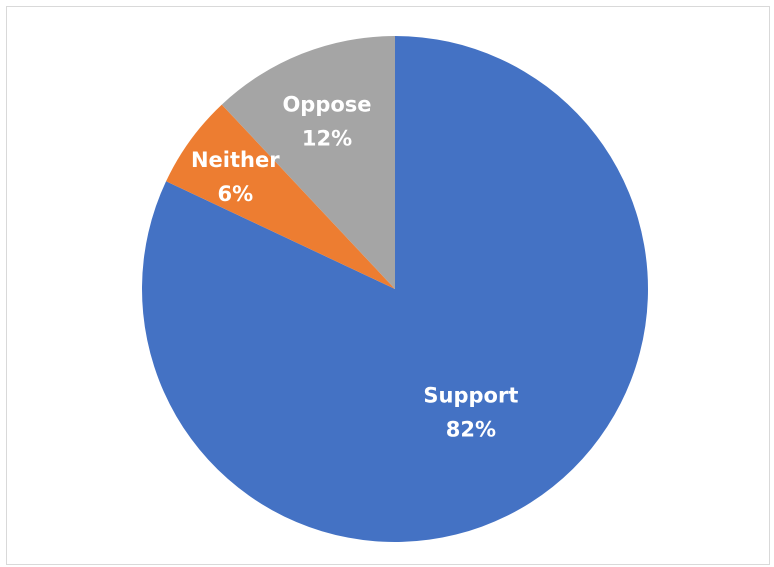  I want to click on data-label-oppose: Oppose 12%, so click(326, 121).